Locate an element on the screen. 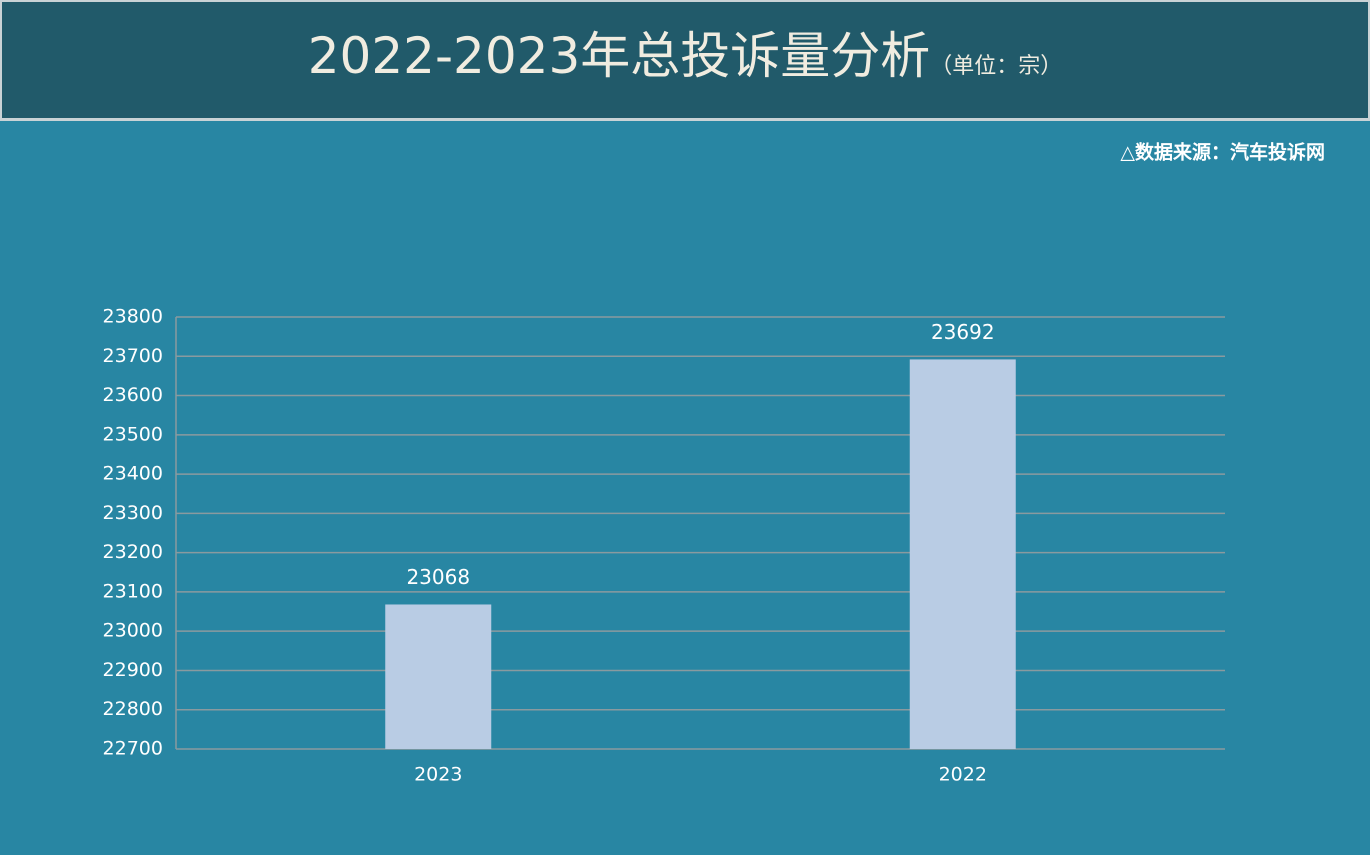 The height and width of the screenshot is (855, 1370). header: 2022-2023年总投诉量分析（单位：宗） is located at coordinates (685, 60).